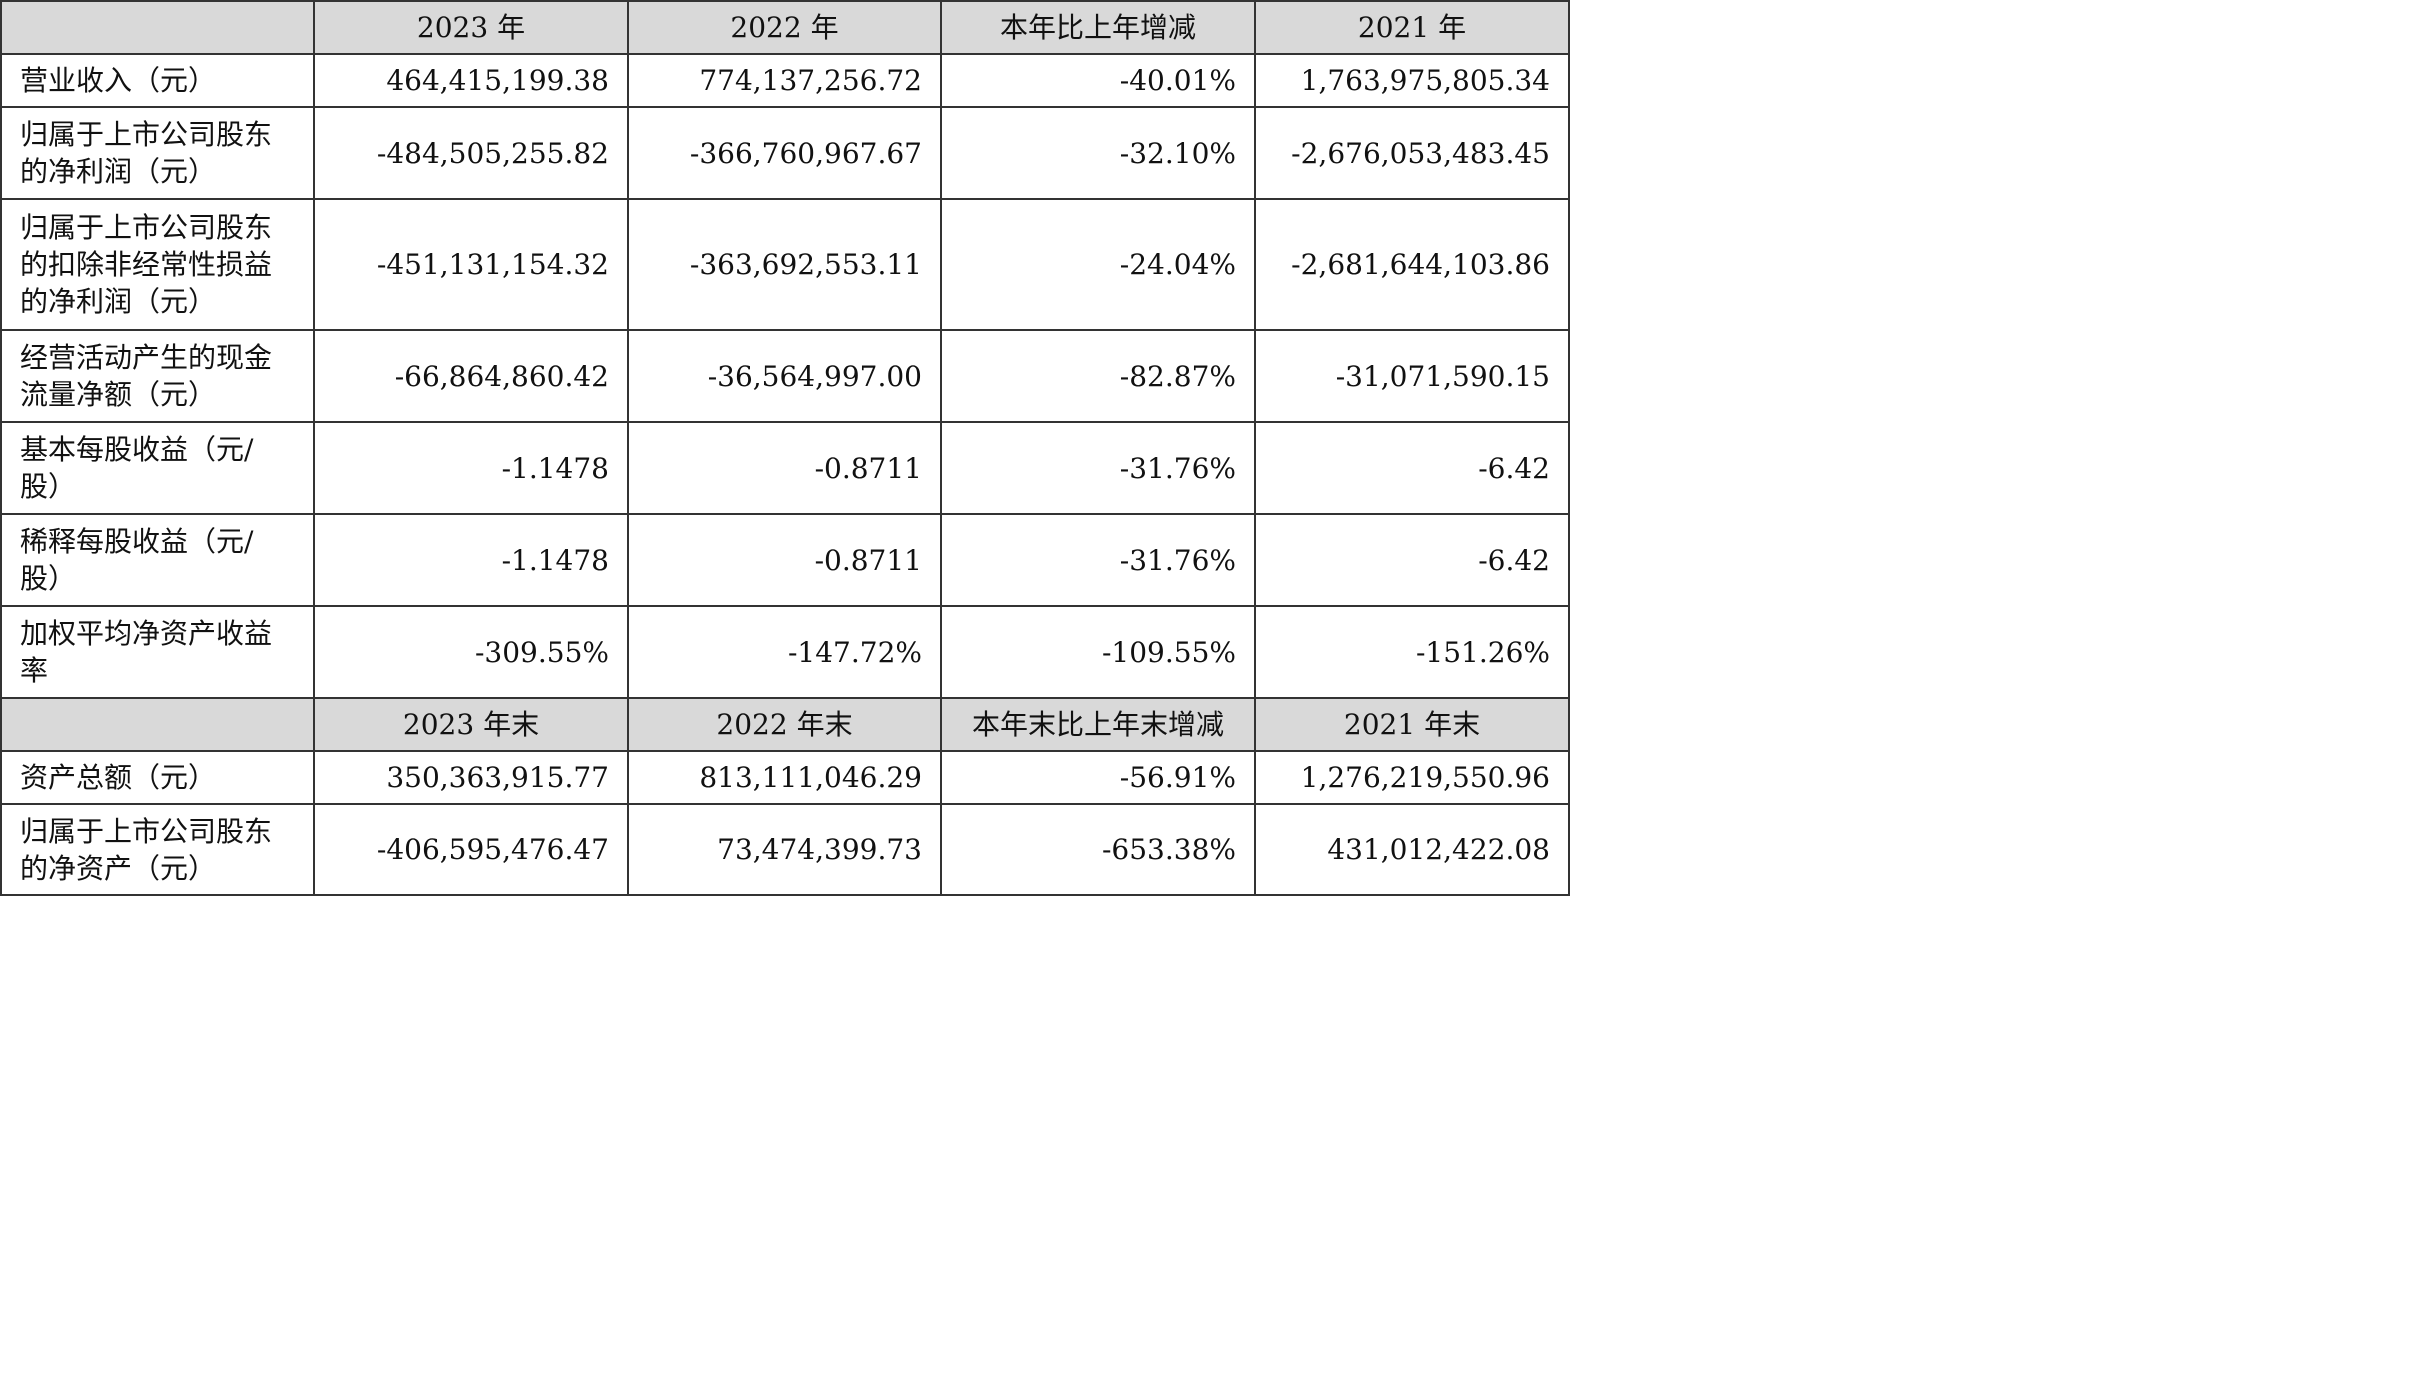  I want to click on value-cell: 464,415,199.38, so click(471, 80).